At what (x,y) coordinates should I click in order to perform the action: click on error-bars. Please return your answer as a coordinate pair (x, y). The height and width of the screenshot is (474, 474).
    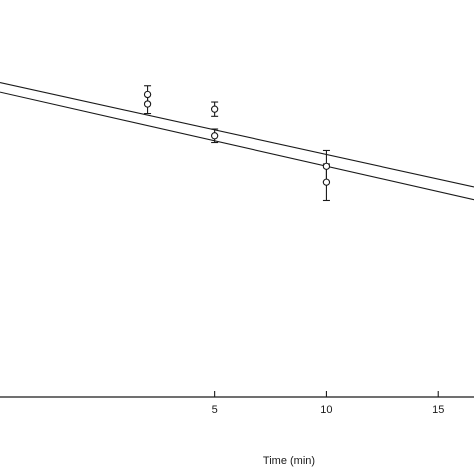
    Looking at the image, I should click on (237, 143).